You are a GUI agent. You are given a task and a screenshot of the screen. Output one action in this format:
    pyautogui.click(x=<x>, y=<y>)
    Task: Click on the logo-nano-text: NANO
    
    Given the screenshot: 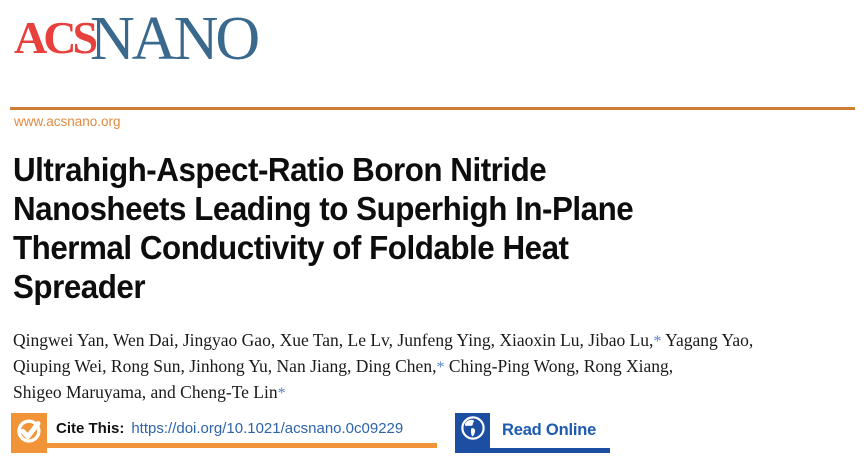 What is the action you would take?
    pyautogui.click(x=175, y=39)
    